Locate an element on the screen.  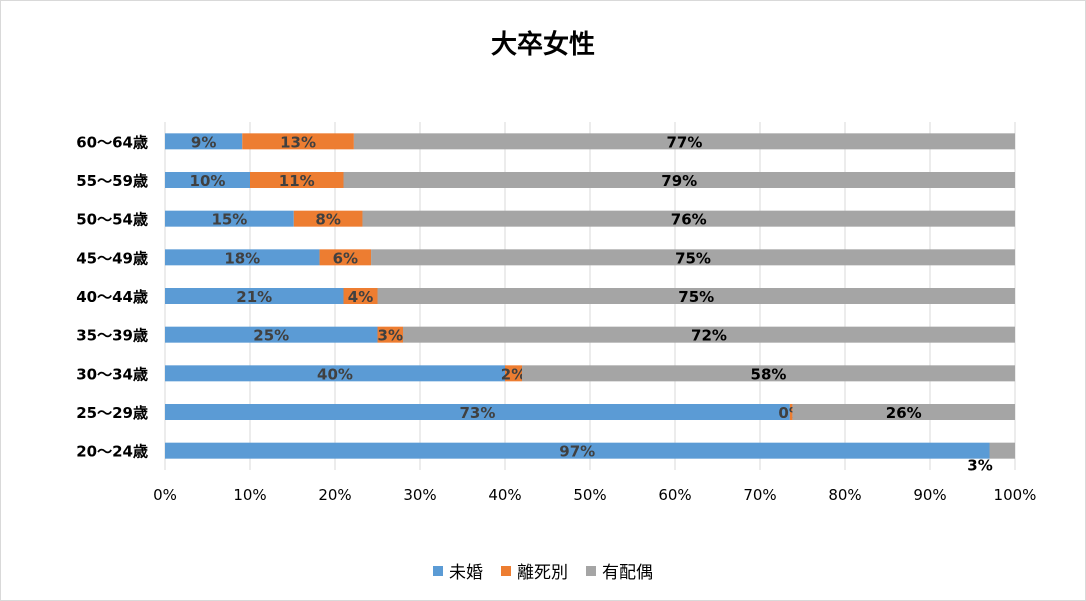
data-label: 9% is located at coordinates (203, 142).